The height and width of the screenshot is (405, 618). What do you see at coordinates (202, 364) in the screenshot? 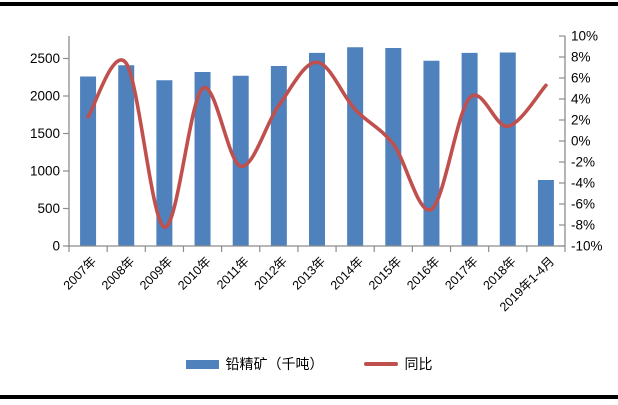
I see `legend-bar-swatch-icon` at bounding box center [202, 364].